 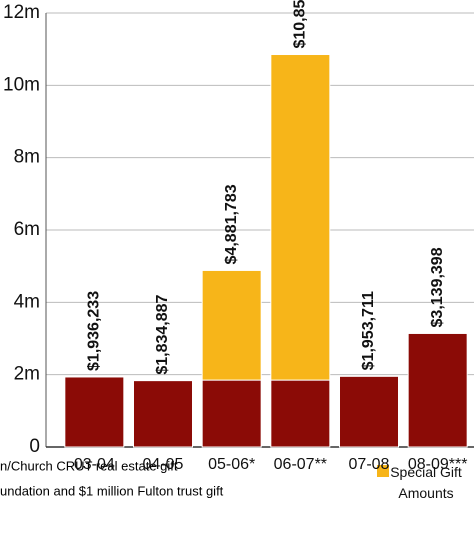 I want to click on y-tick-label: 12m, so click(x=21, y=12).